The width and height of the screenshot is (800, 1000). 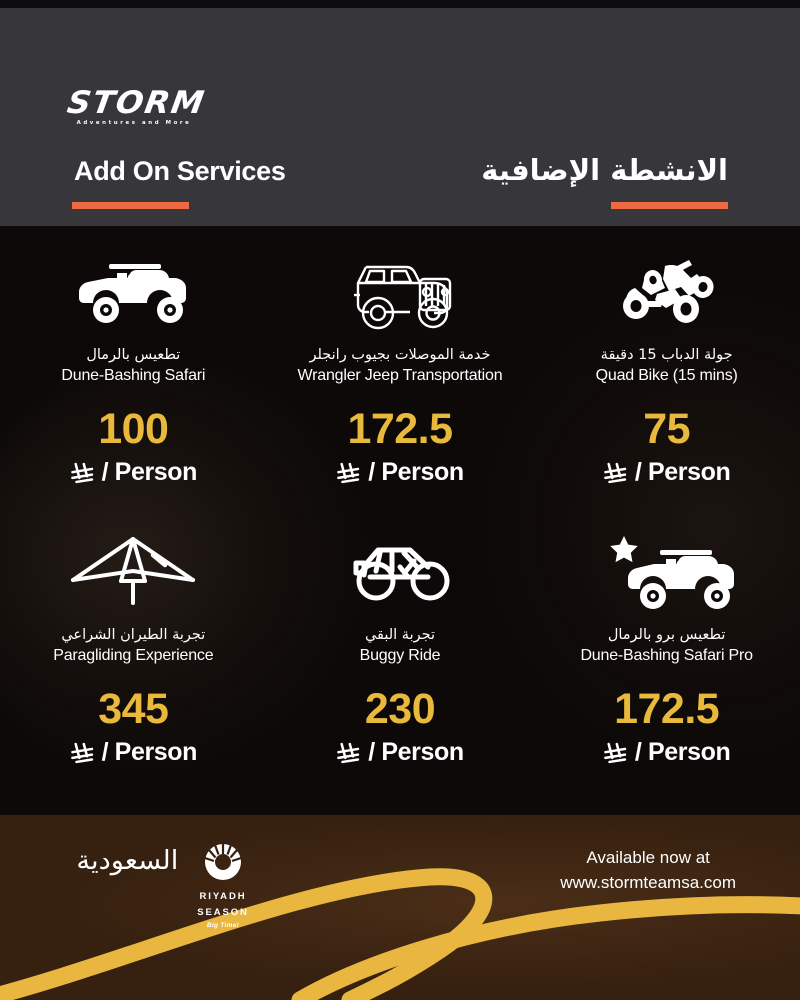 I want to click on riyadh-season-line1: RIYADH, so click(x=223, y=896).